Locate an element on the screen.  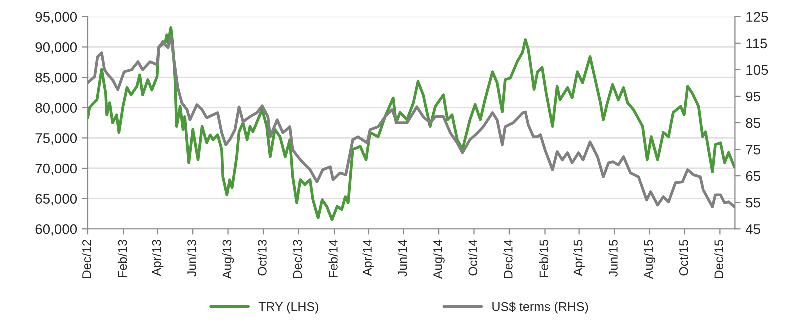
x-tick-label: Oct/13 is located at coordinates (262, 258).